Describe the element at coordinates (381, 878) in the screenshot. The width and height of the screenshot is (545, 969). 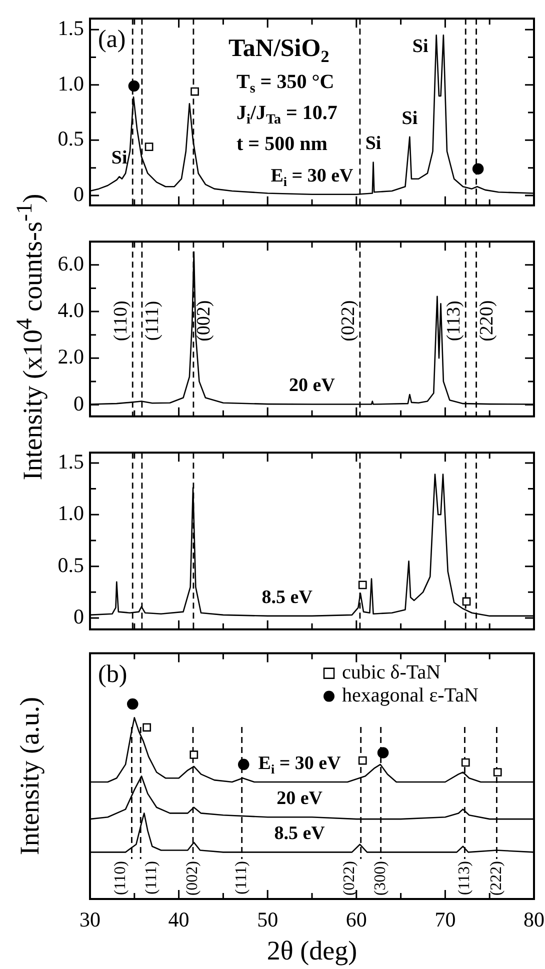
I see `annotation: (300)` at that location.